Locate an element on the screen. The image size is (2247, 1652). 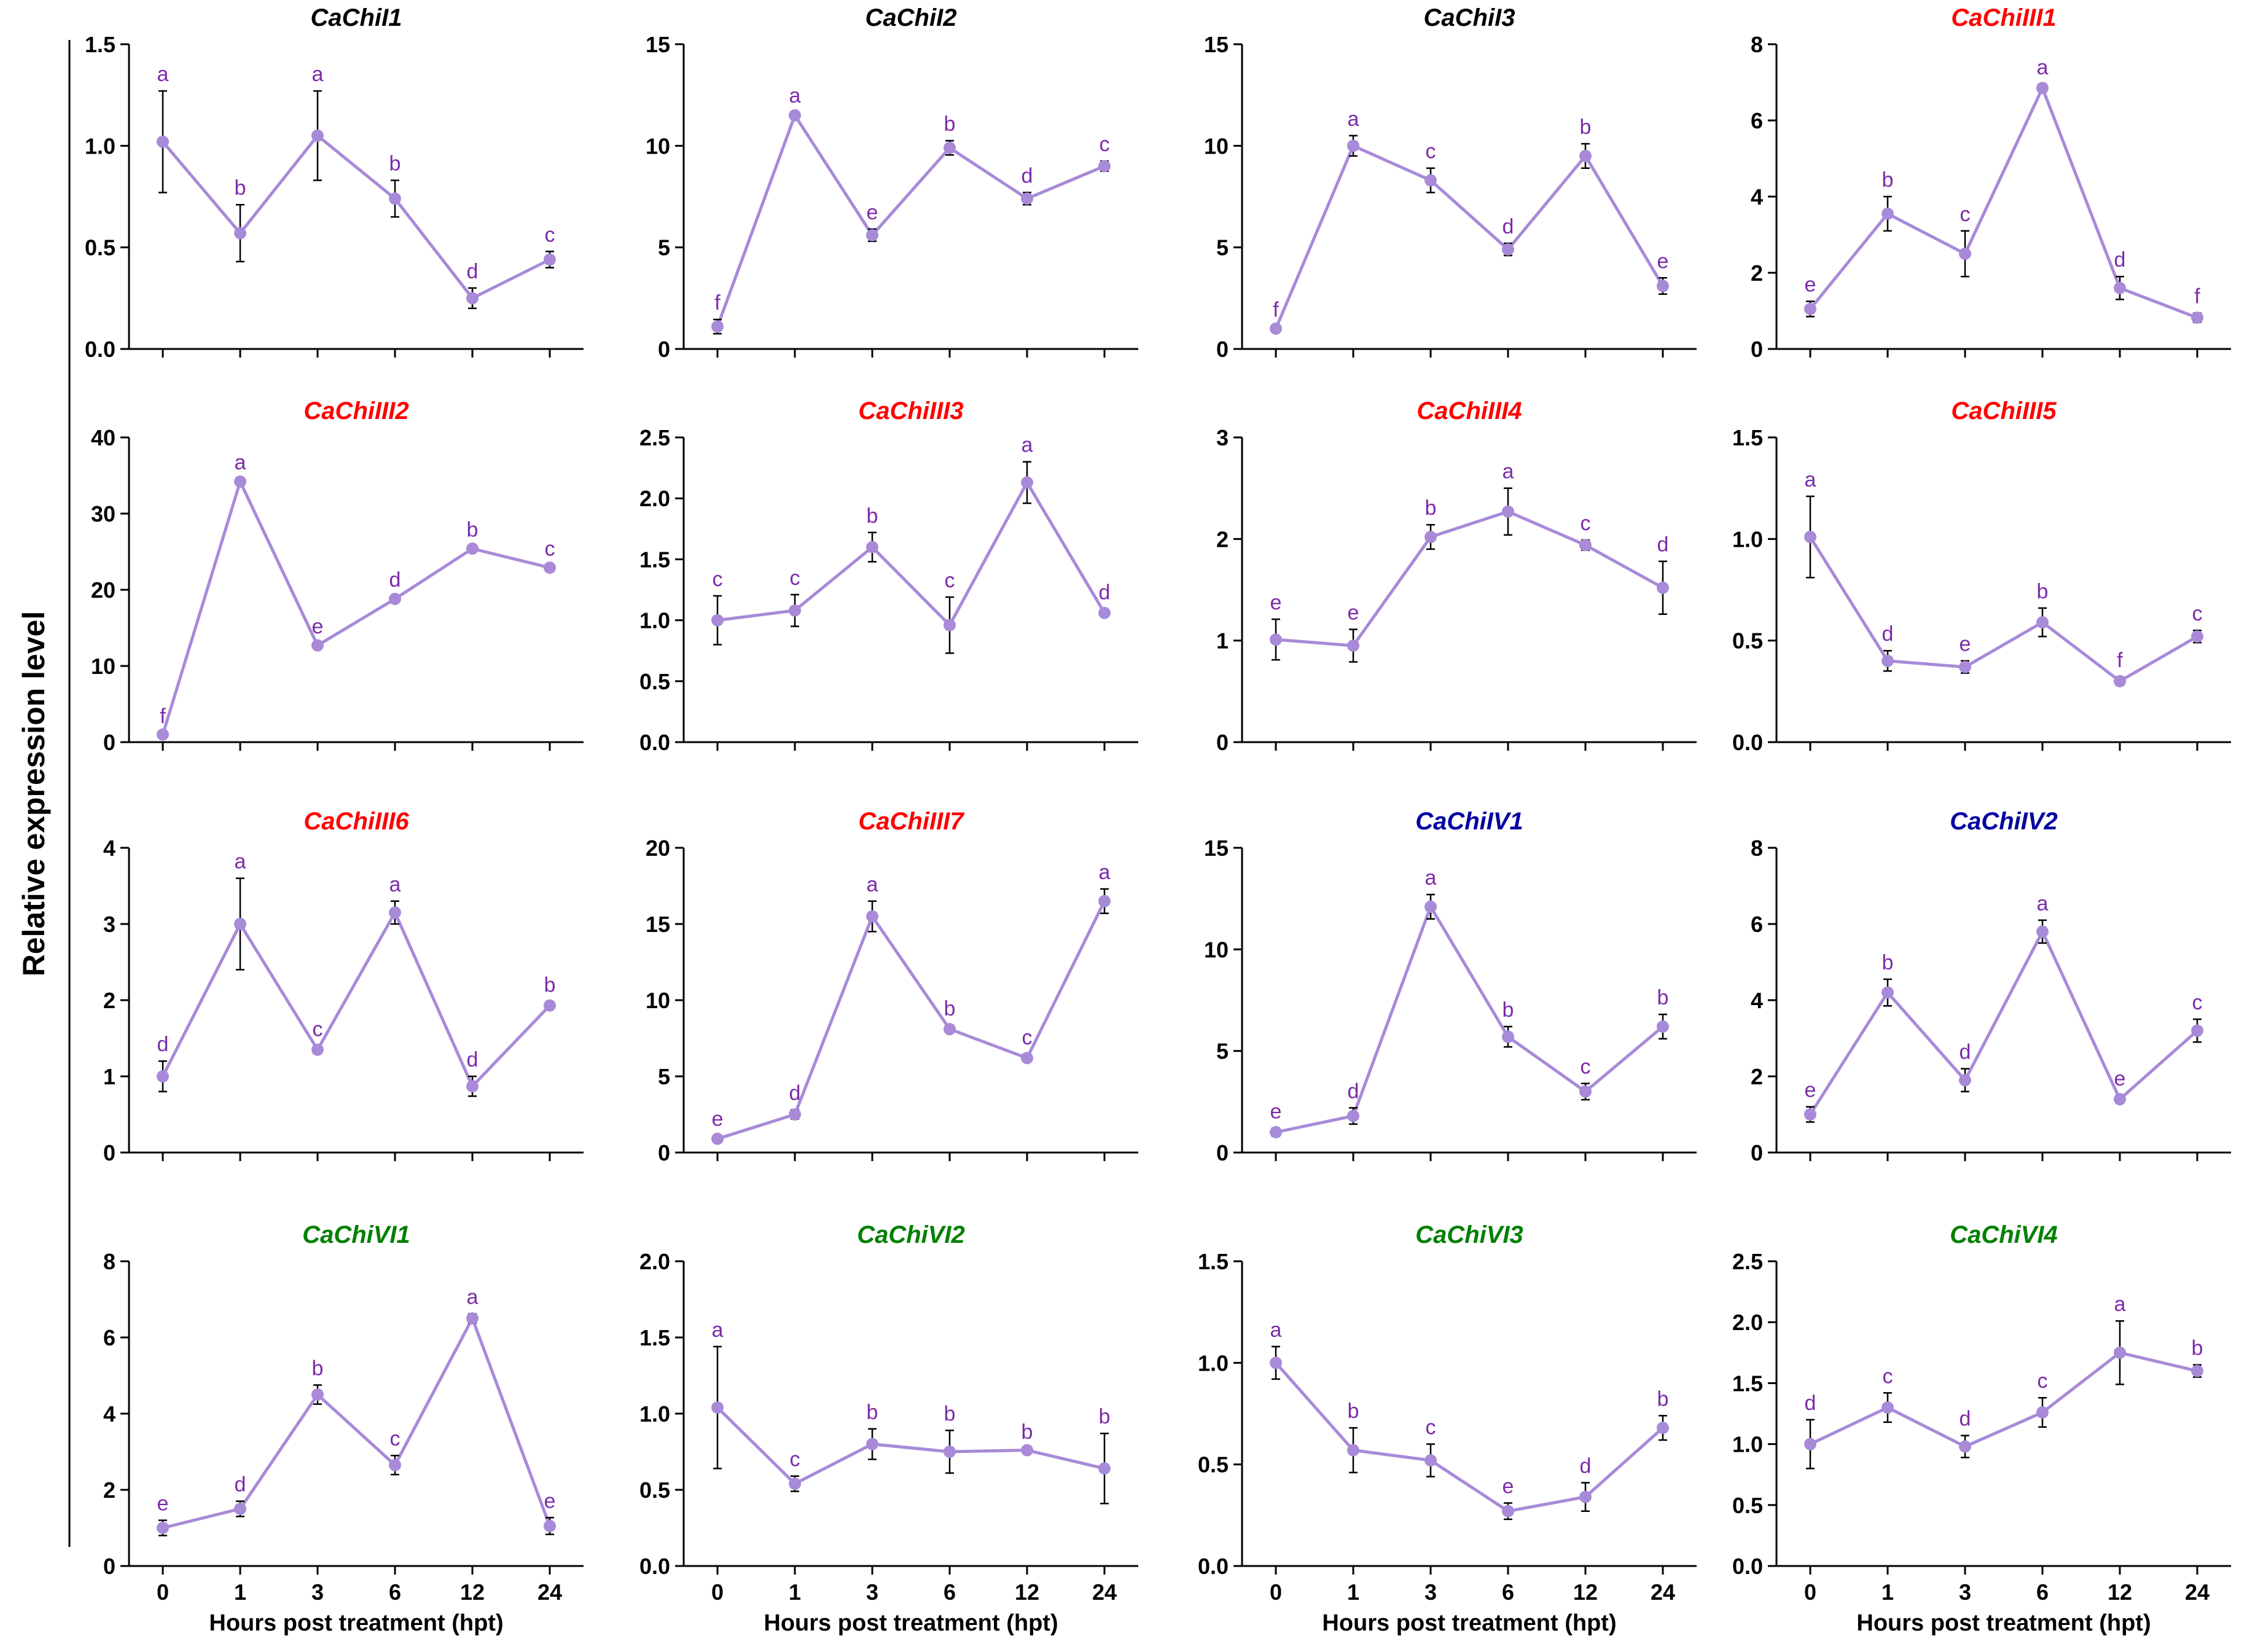
panel-title: CaChiIII1 is located at coordinates (2004, 17).